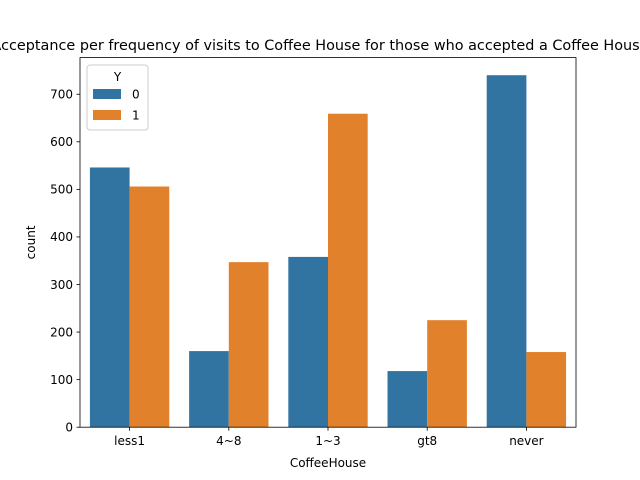 The width and height of the screenshot is (640, 480). Describe the element at coordinates (116, 105) in the screenshot. I see `legend-entries: 01` at that location.